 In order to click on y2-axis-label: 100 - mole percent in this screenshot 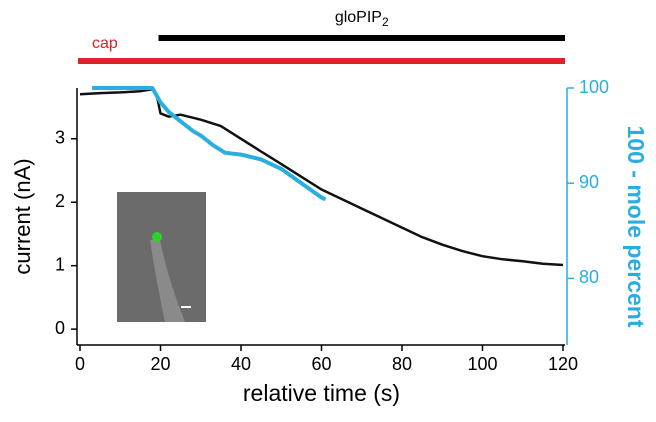, I will do `click(636, 227)`.